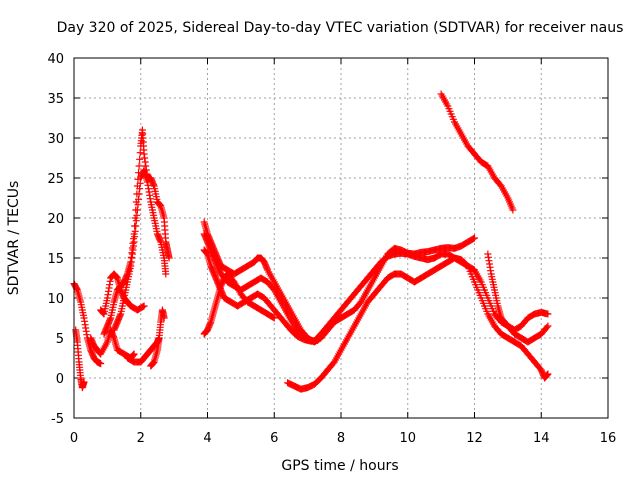 This screenshot has height=480, width=640. I want to click on series-arc-h, so click(157, 338).